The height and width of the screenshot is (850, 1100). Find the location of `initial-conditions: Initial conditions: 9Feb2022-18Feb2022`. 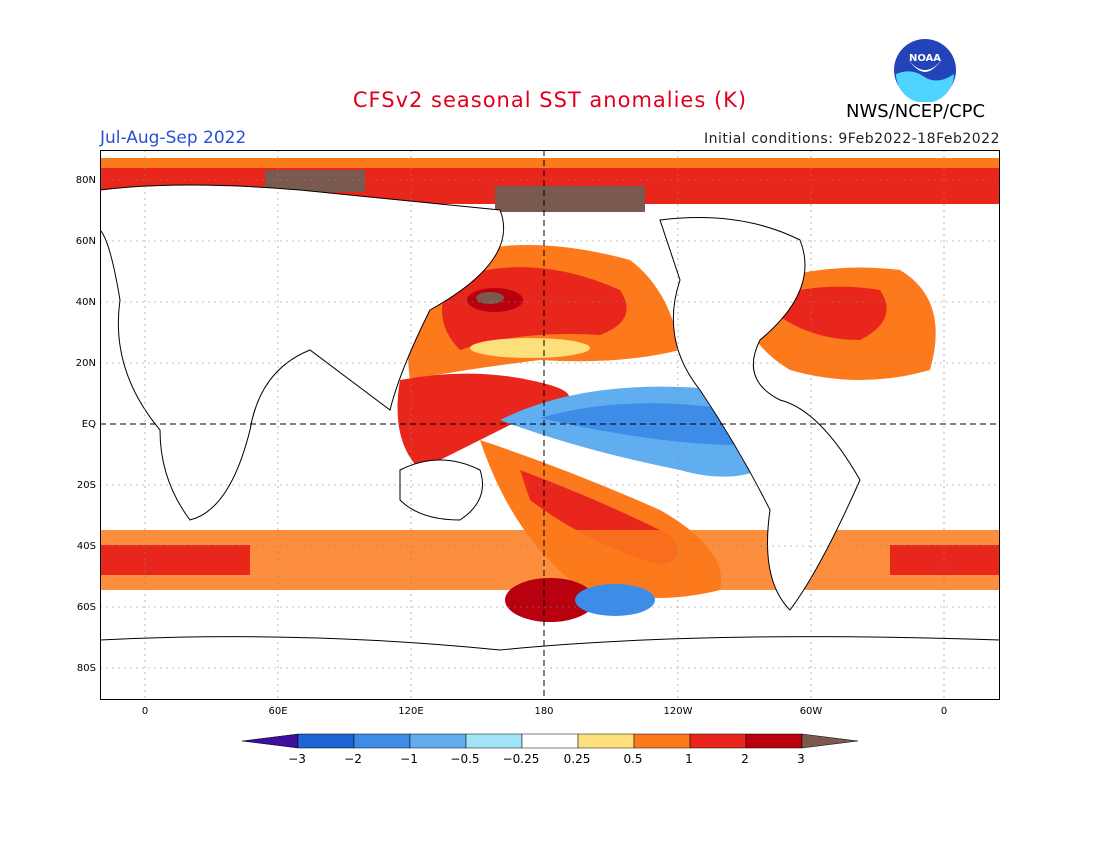

initial-conditions: Initial conditions: 9Feb2022-18Feb2022 is located at coordinates (852, 139).